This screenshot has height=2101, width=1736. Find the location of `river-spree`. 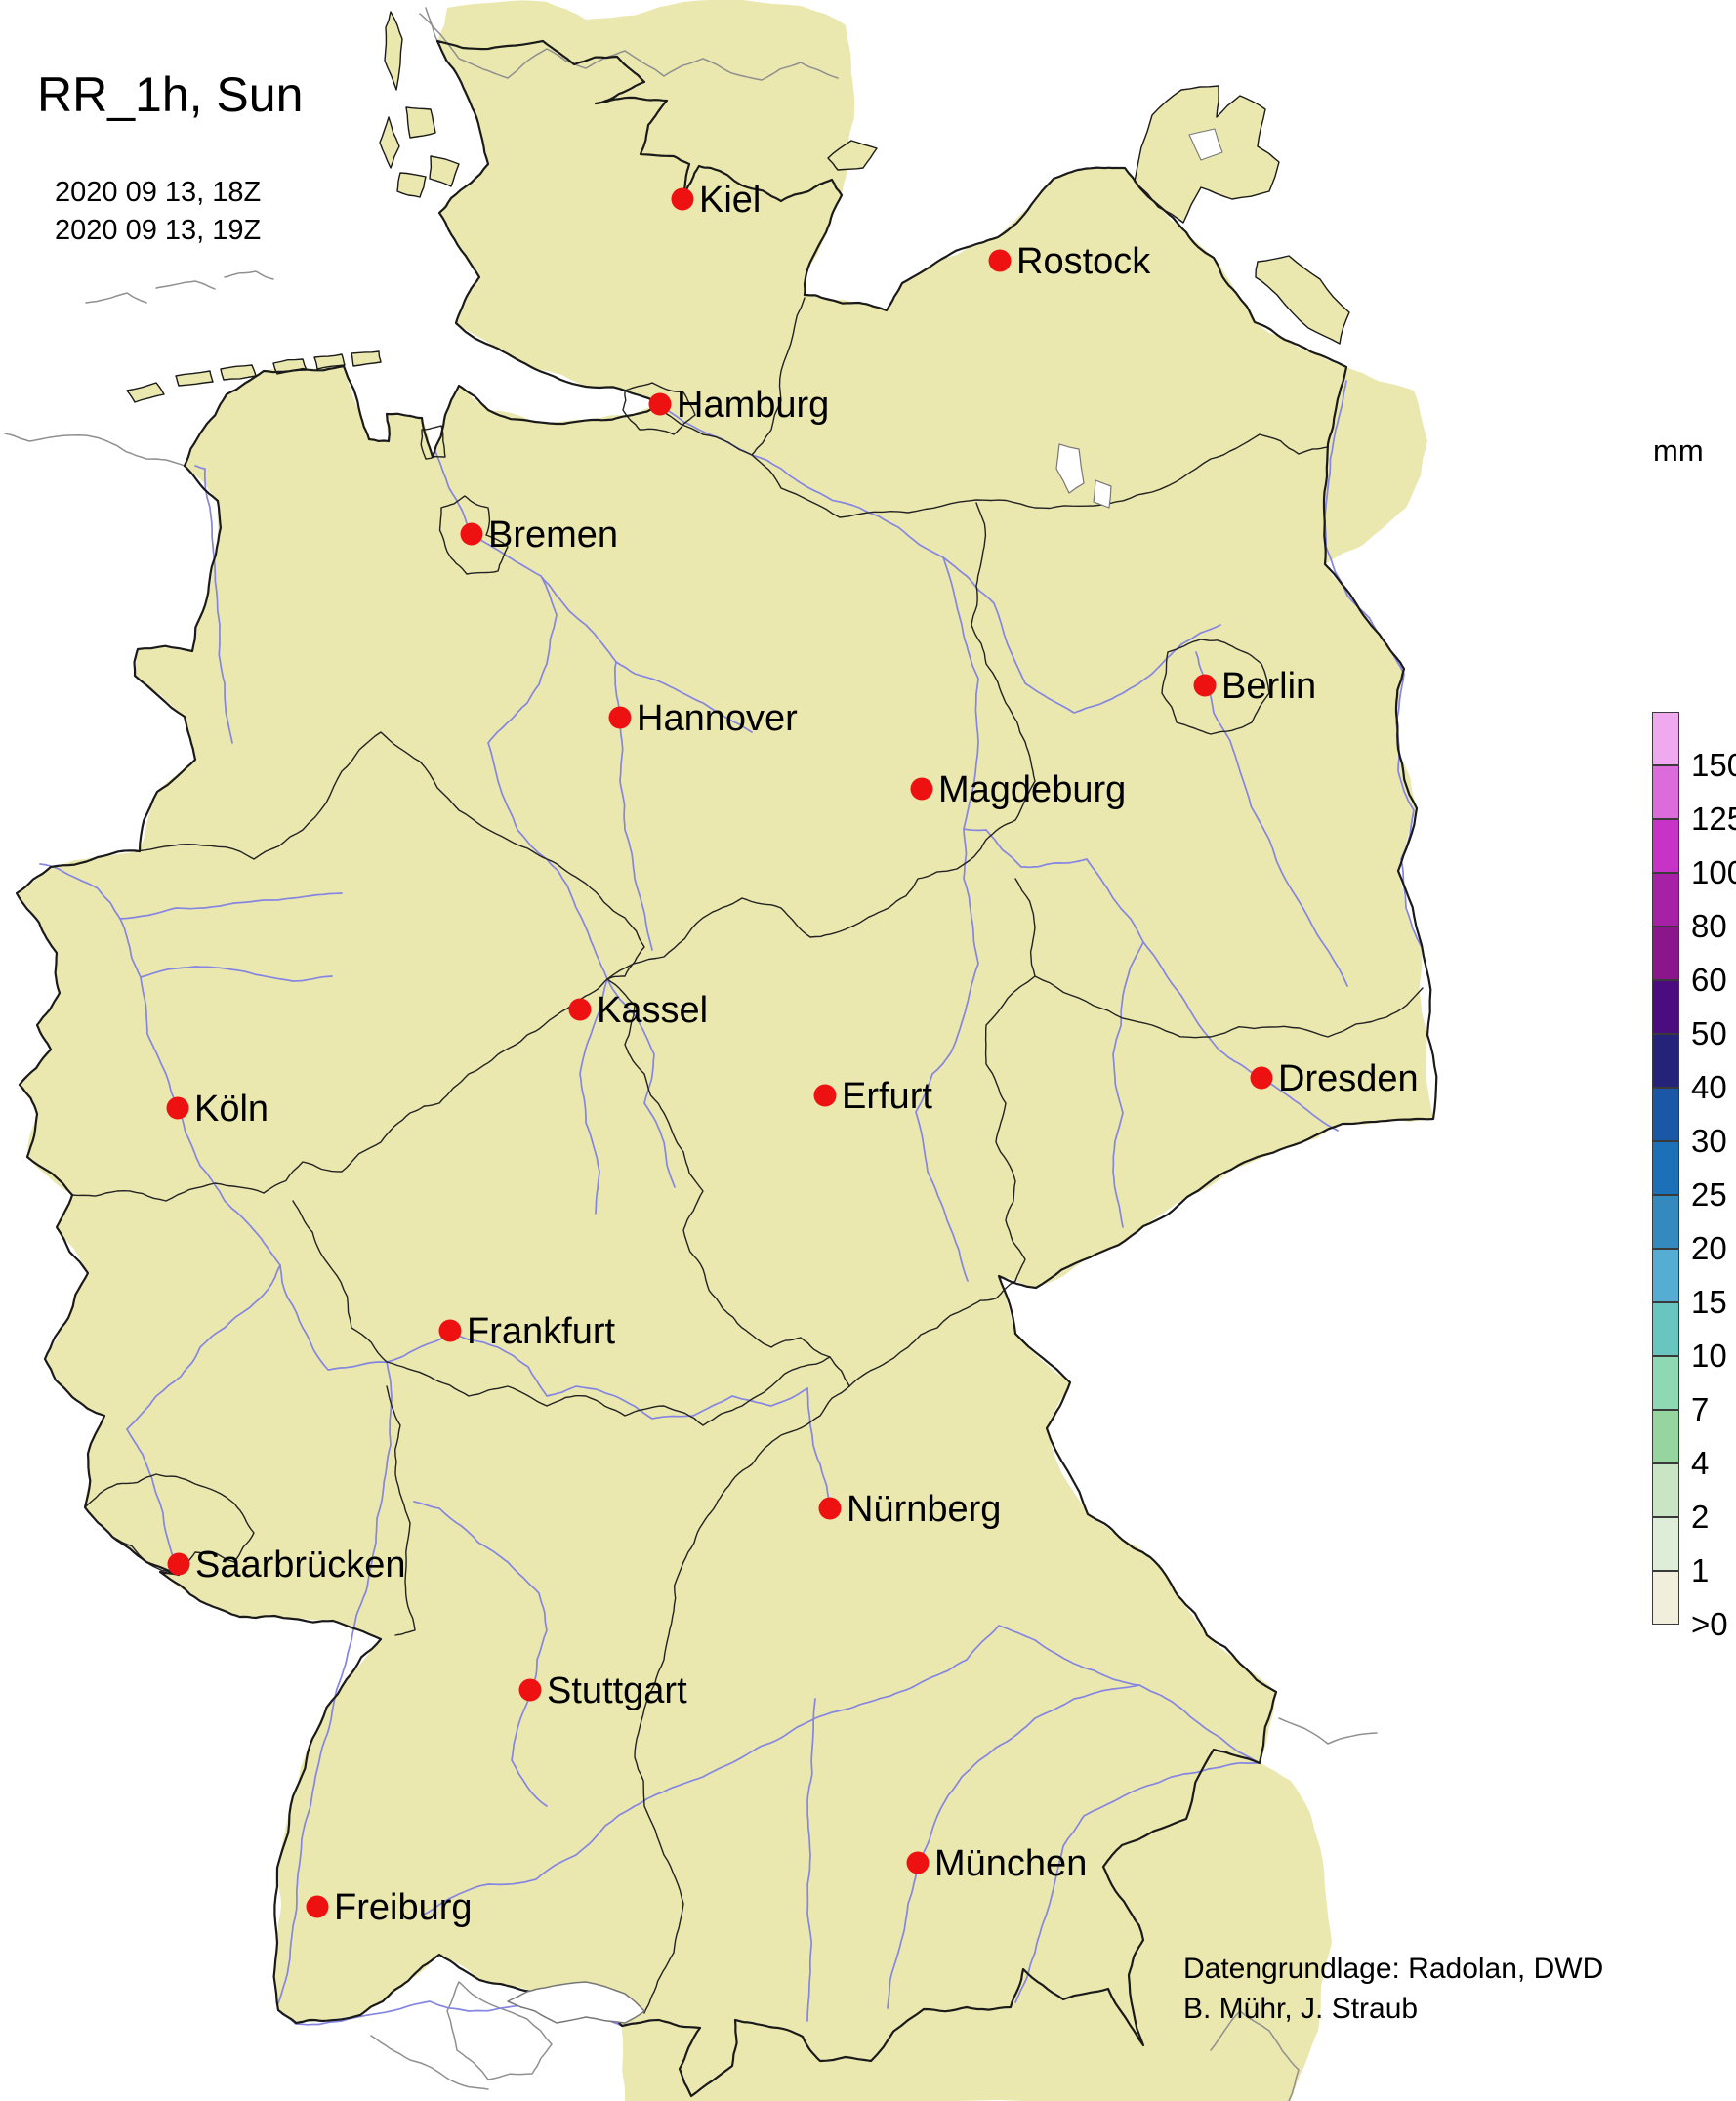

river-spree is located at coordinates (1271, 819).